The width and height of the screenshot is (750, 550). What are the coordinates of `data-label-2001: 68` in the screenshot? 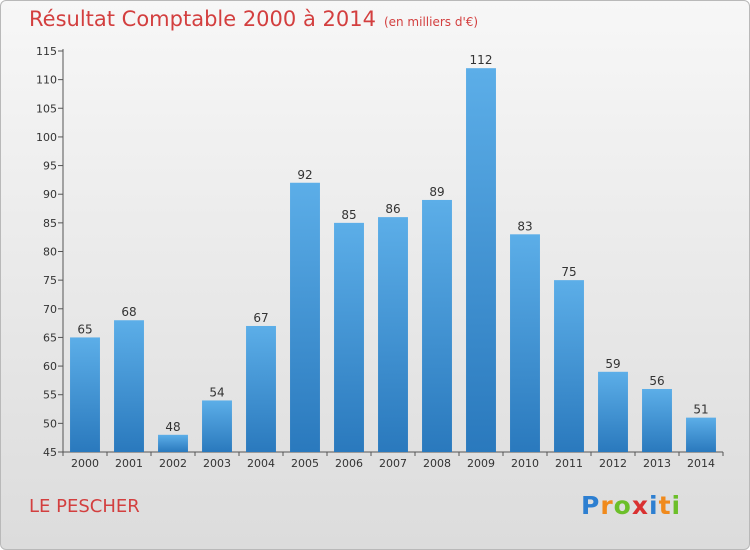 It's located at (128, 312).